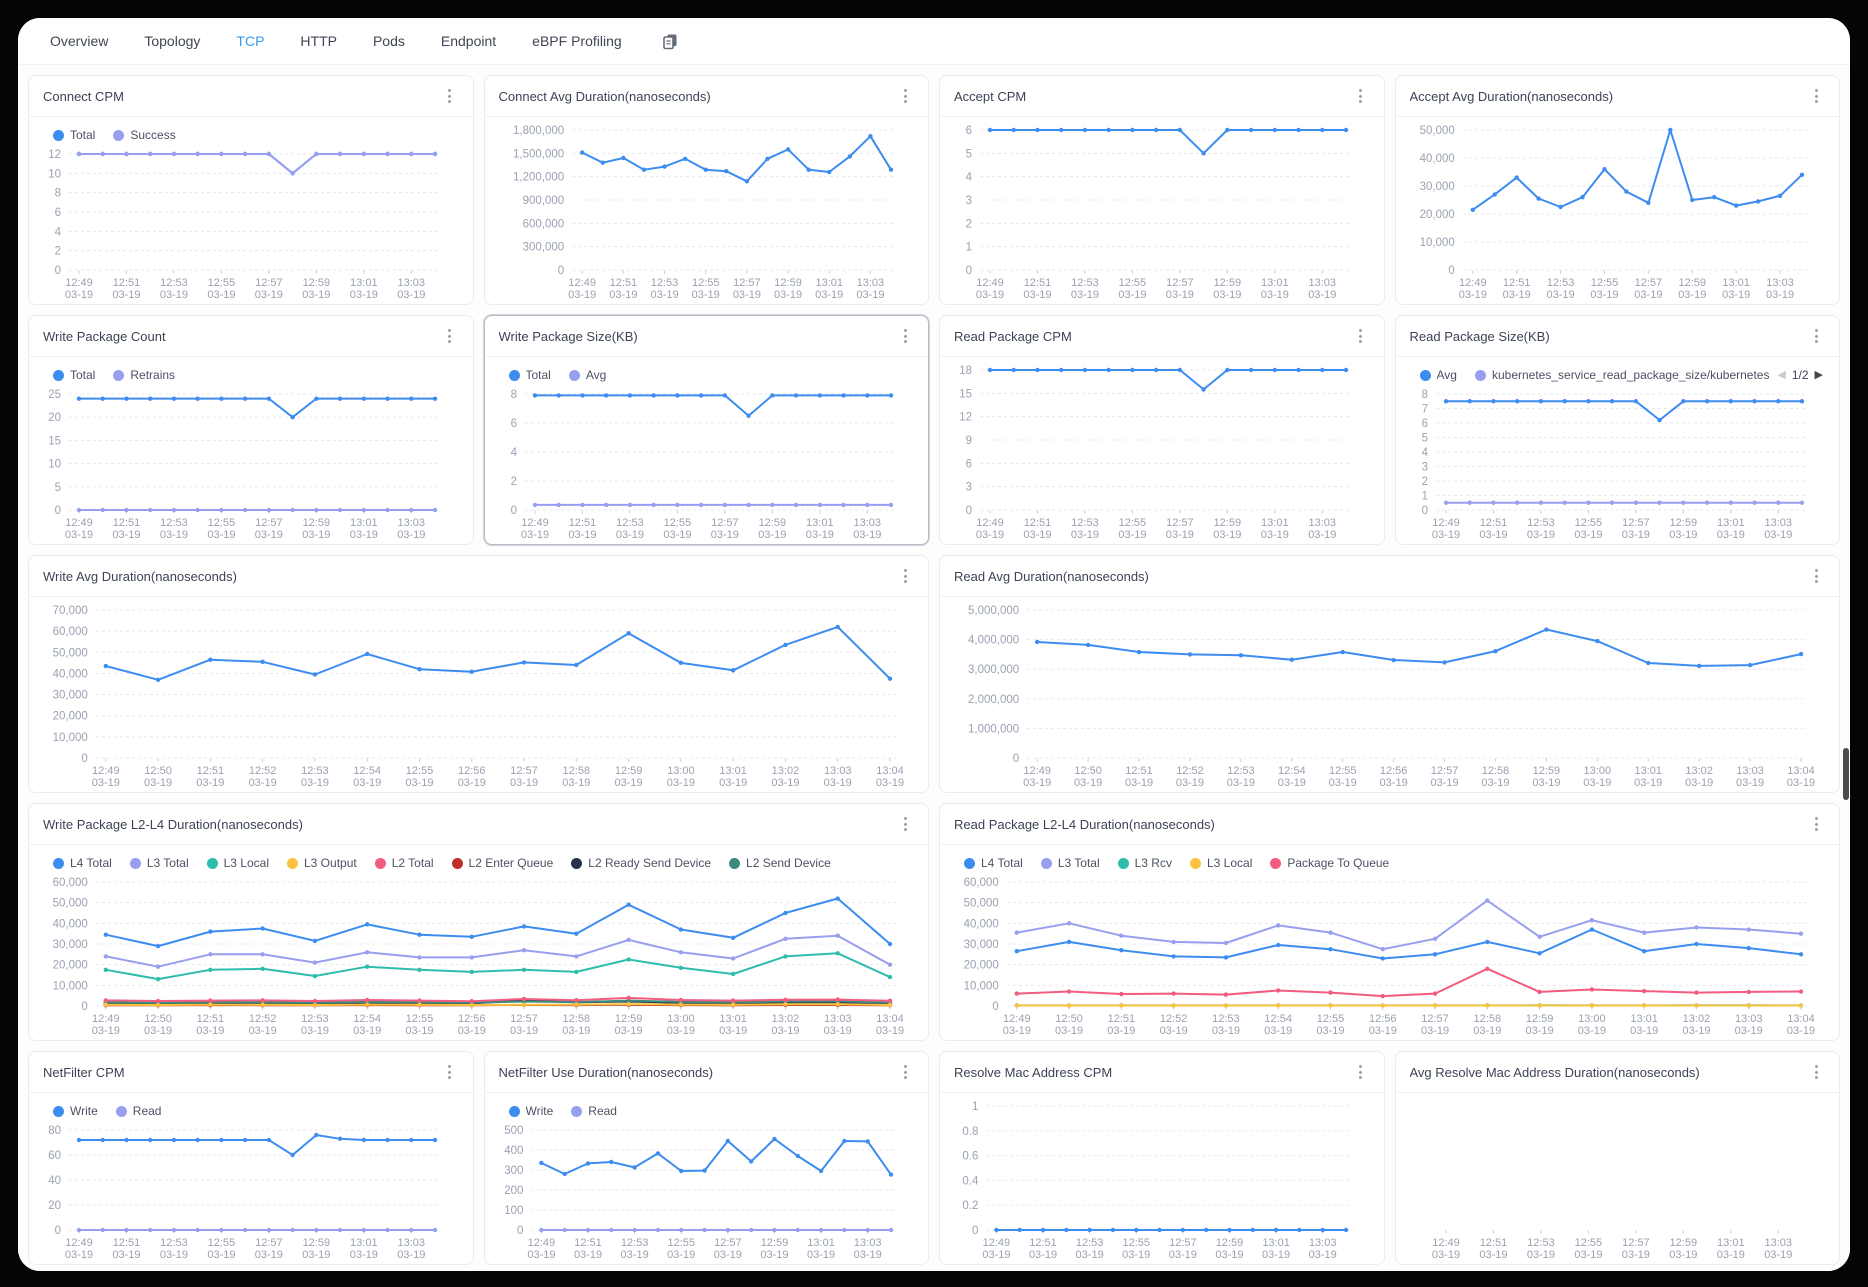 The image size is (1868, 1287). What do you see at coordinates (1088, 771) in the screenshot?
I see `svg-text: 12:50` at bounding box center [1088, 771].